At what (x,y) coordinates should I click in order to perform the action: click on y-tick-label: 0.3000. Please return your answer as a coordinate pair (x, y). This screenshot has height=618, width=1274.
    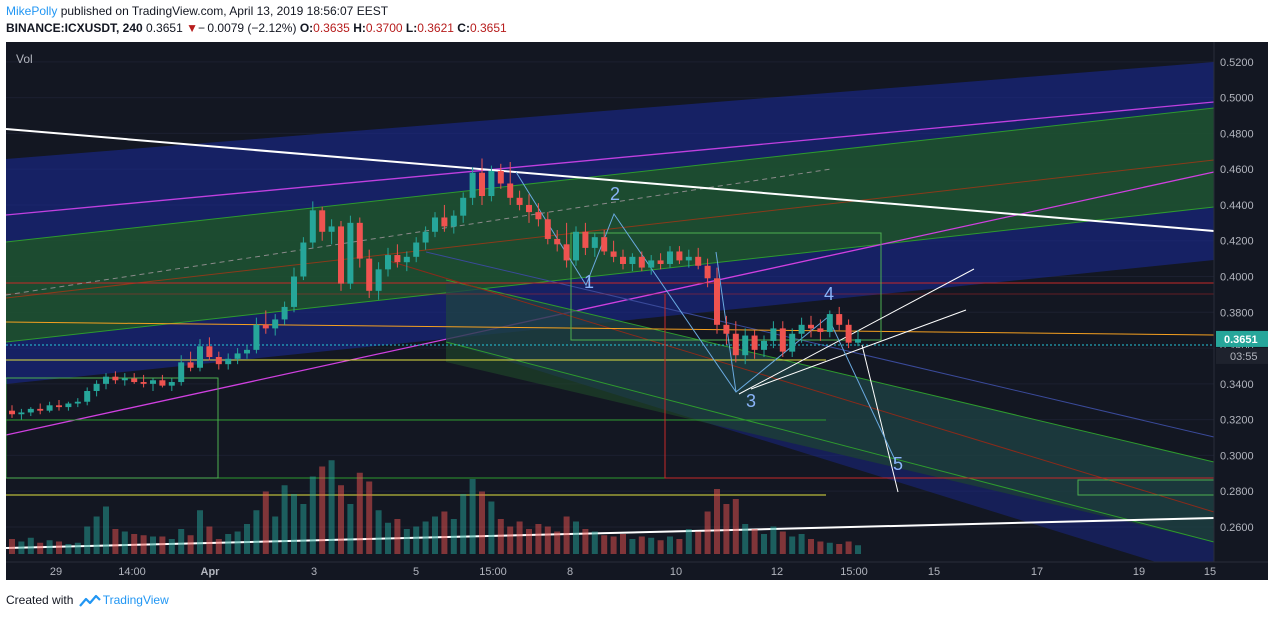
    Looking at the image, I should click on (1237, 456).